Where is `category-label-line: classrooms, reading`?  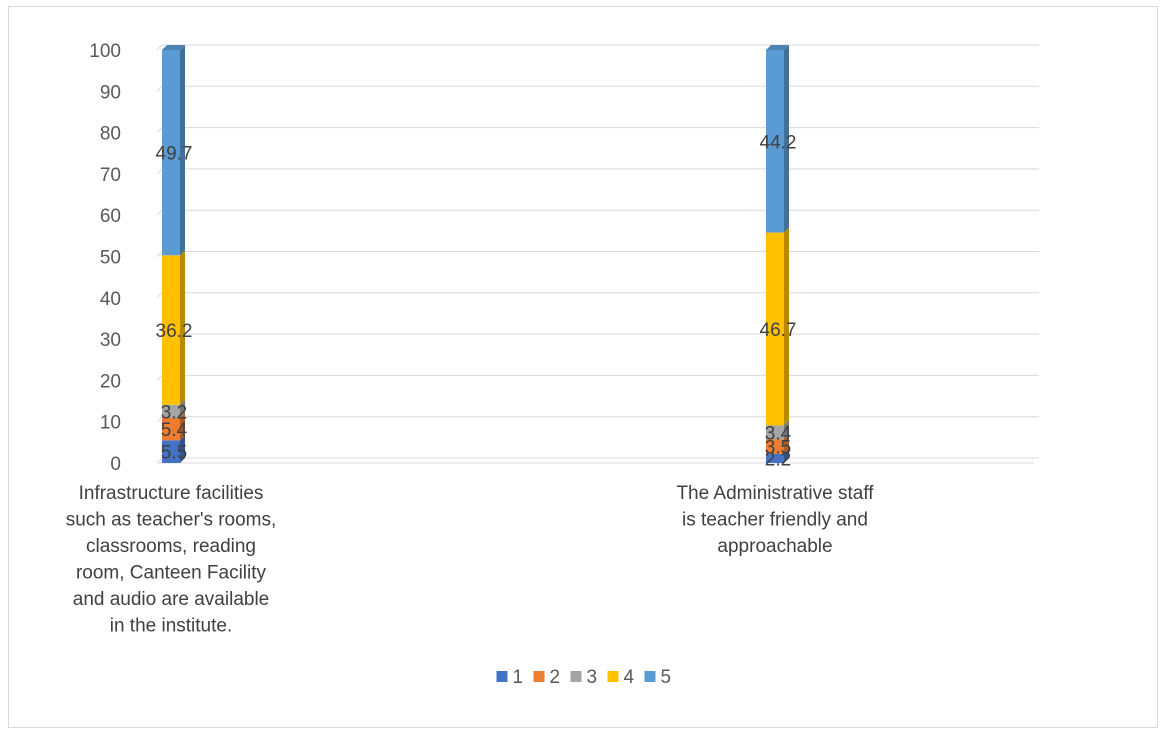
category-label-line: classrooms, reading is located at coordinates (171, 546).